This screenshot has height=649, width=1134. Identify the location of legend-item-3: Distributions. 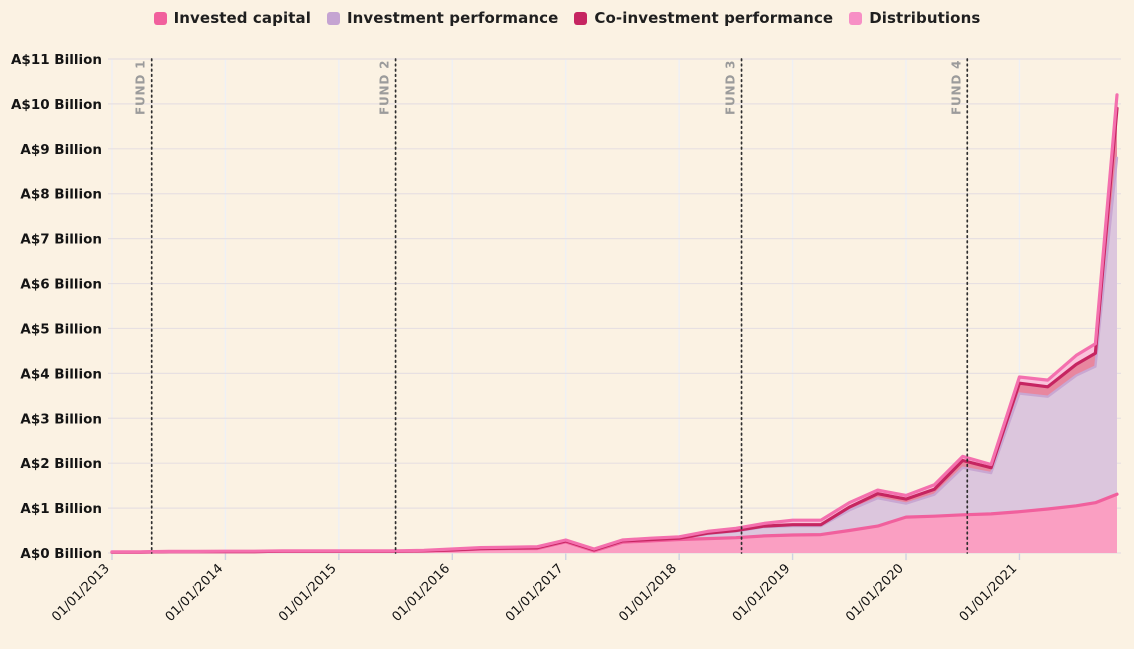
(914, 18).